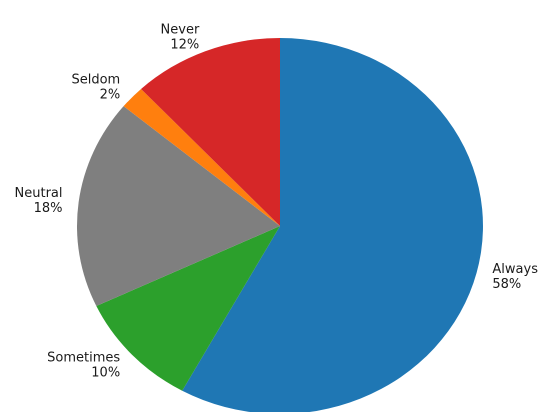 The height and width of the screenshot is (412, 543). Describe the element at coordinates (83, 358) in the screenshot. I see `slice-label-sometimes: Sometimes` at that location.